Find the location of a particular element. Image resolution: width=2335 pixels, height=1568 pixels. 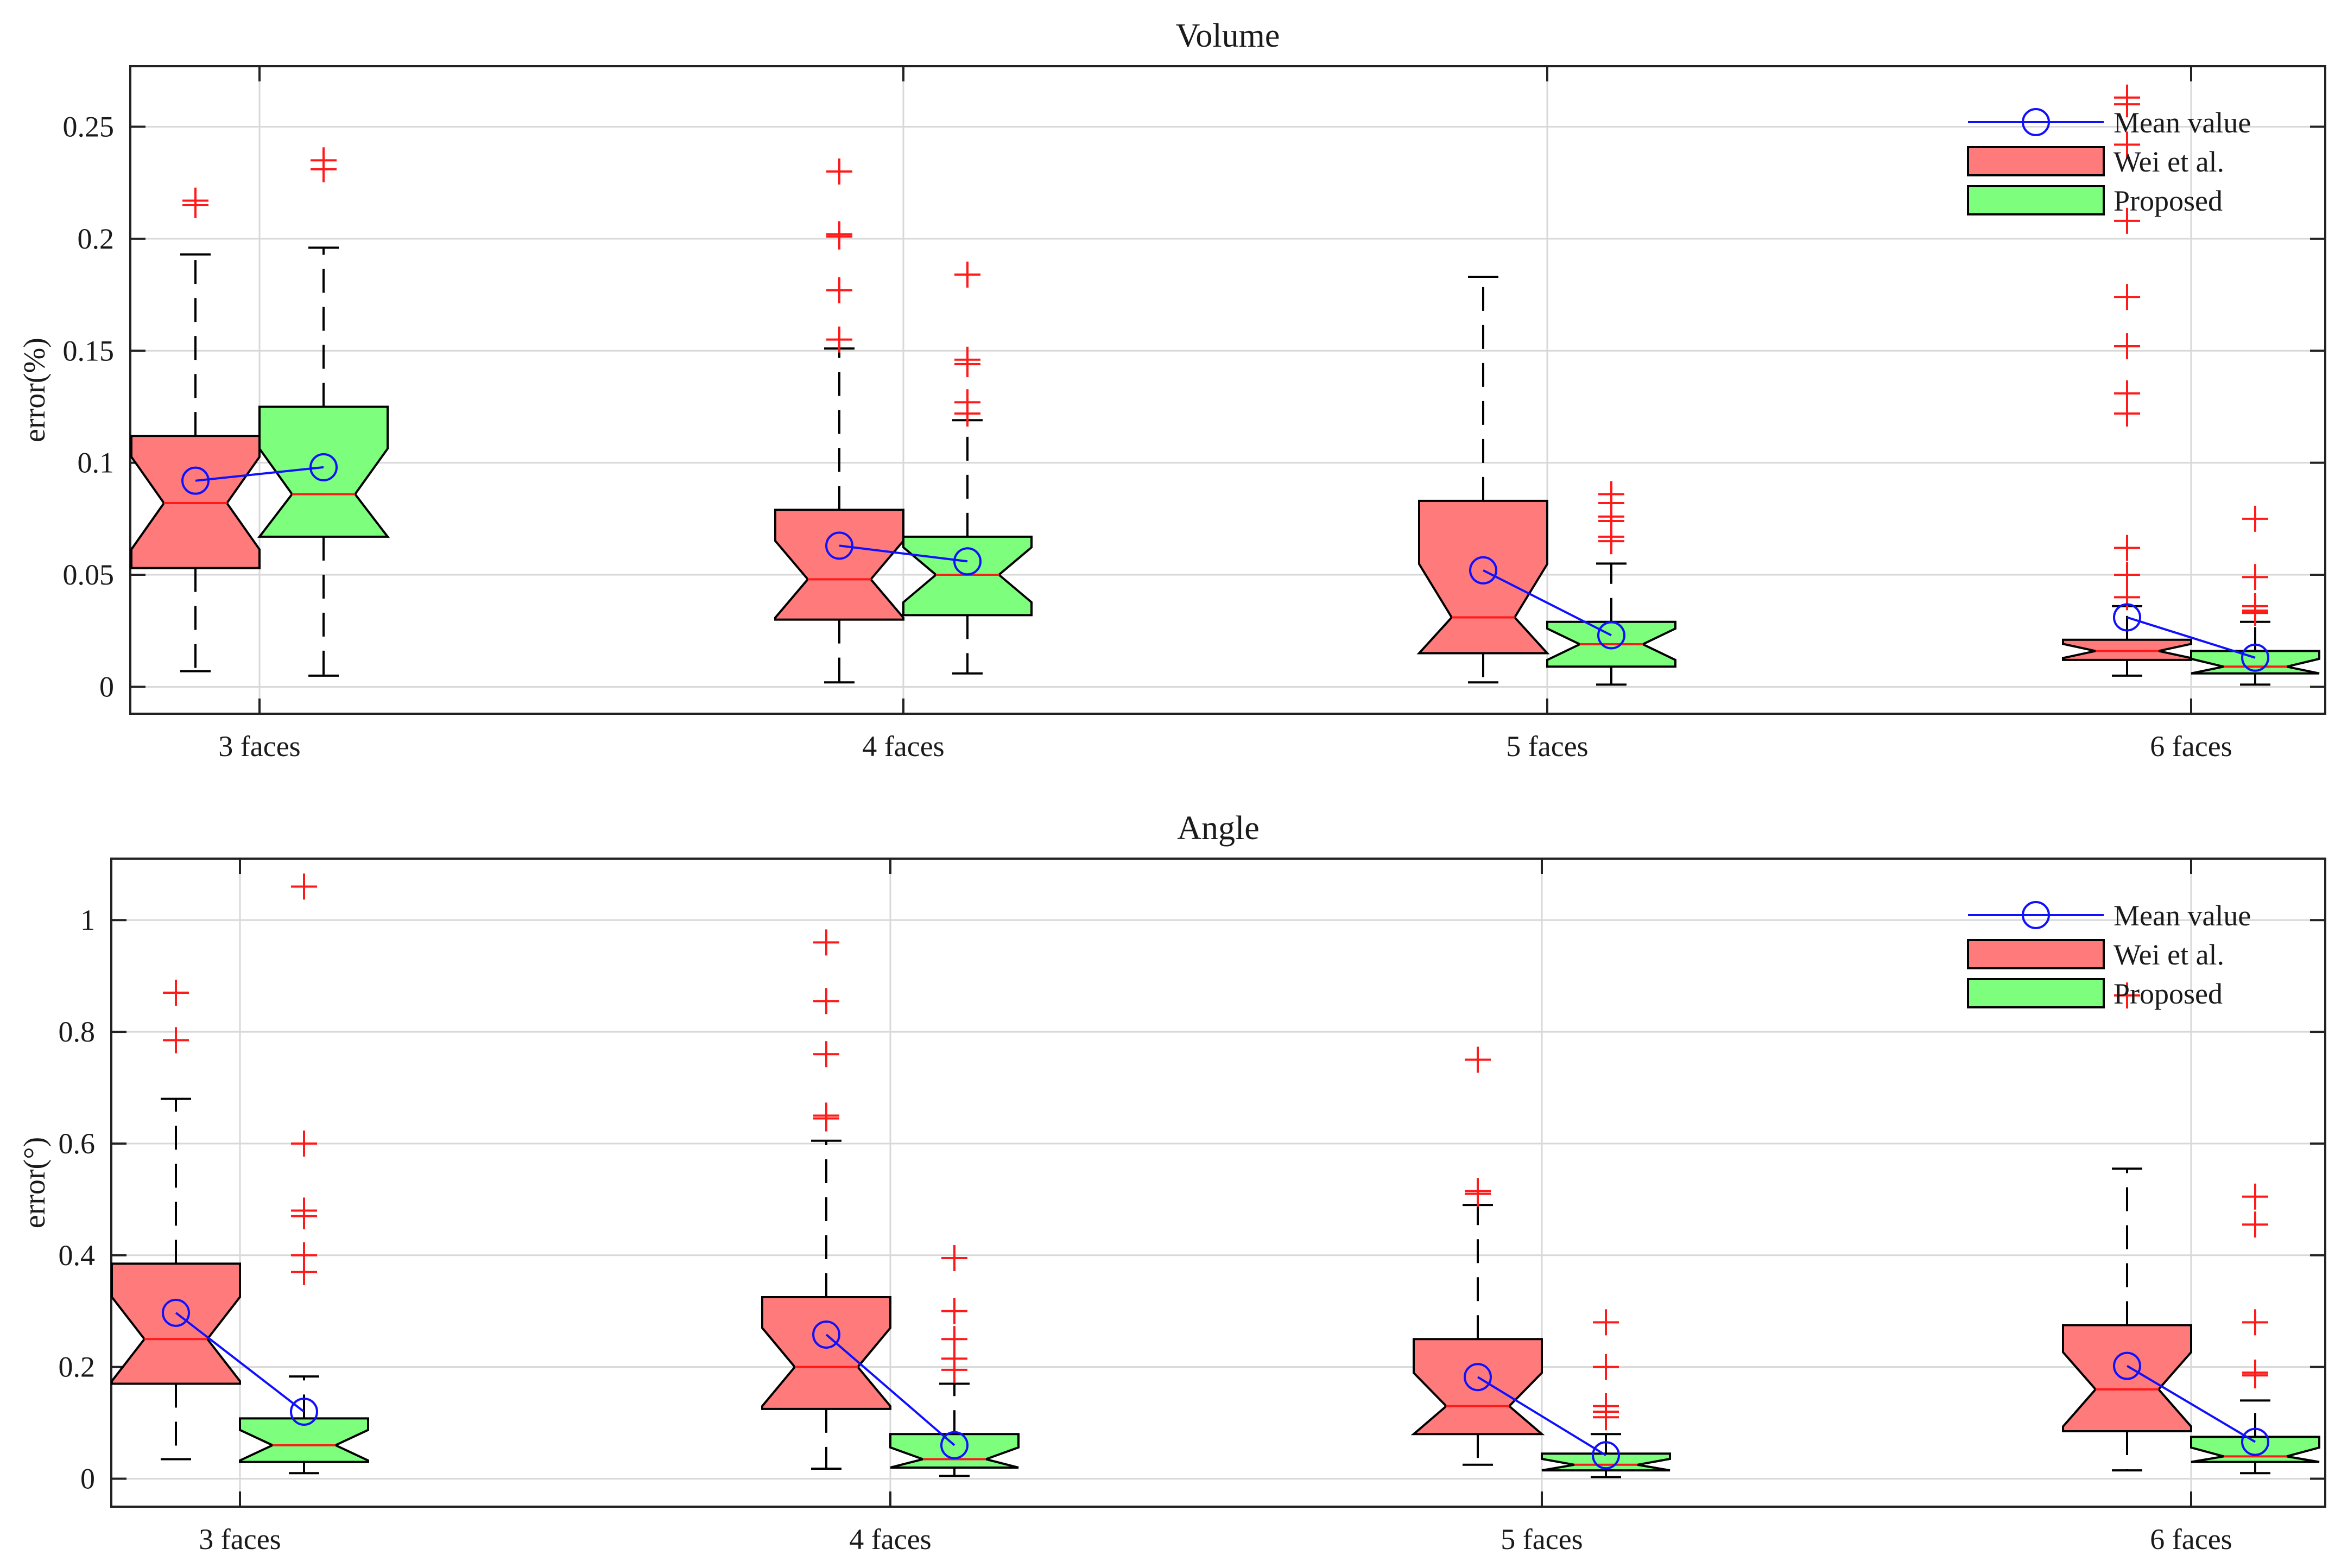

legend-label-wei: Wei et al. is located at coordinates (2168, 954).